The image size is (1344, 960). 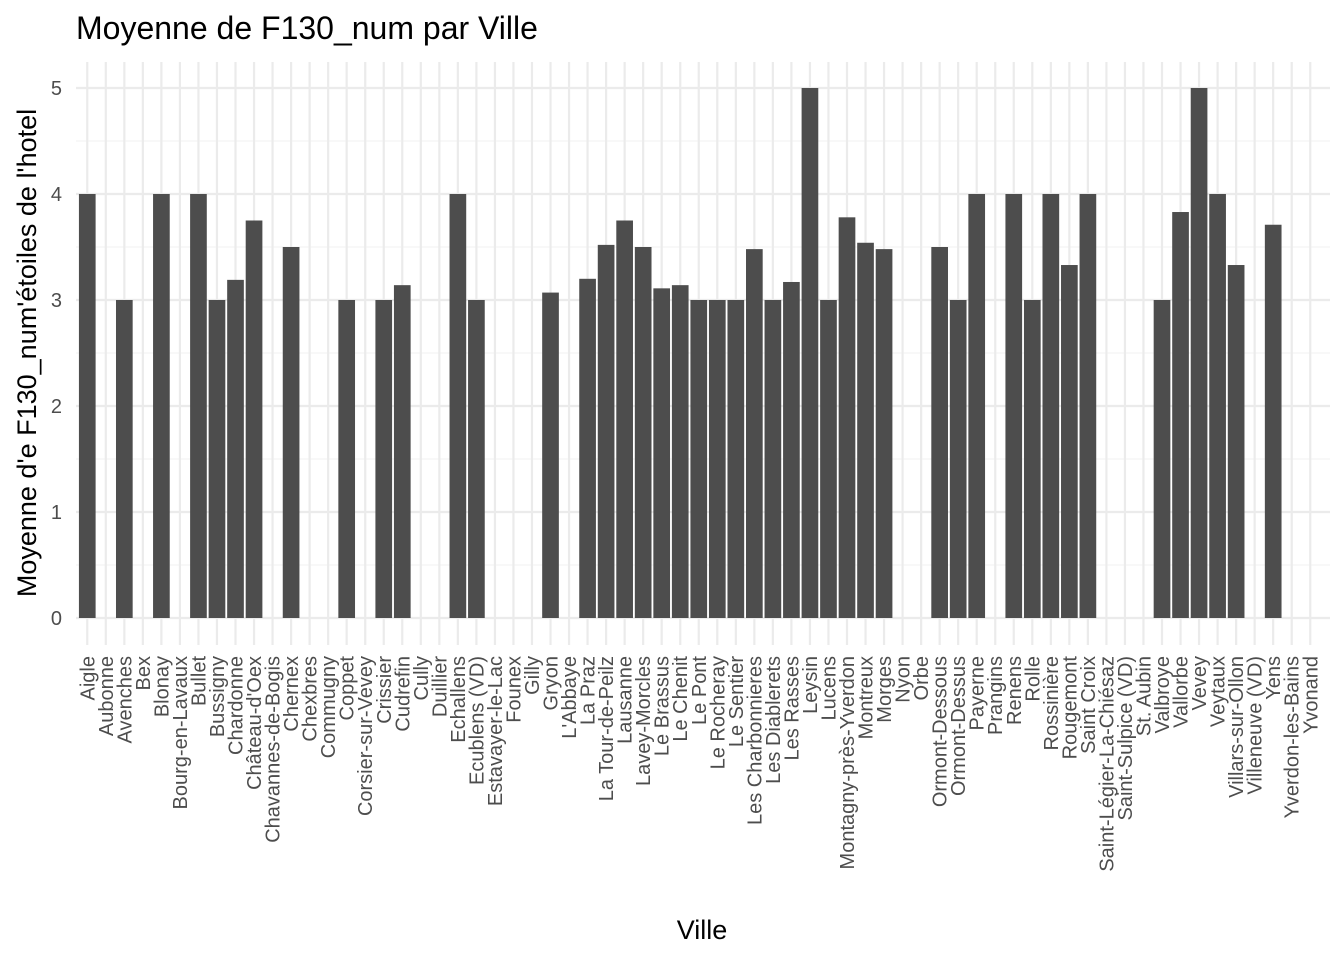 What do you see at coordinates (941, 731) in the screenshot?
I see `x-tick-label: Ormont-Dessous` at bounding box center [941, 731].